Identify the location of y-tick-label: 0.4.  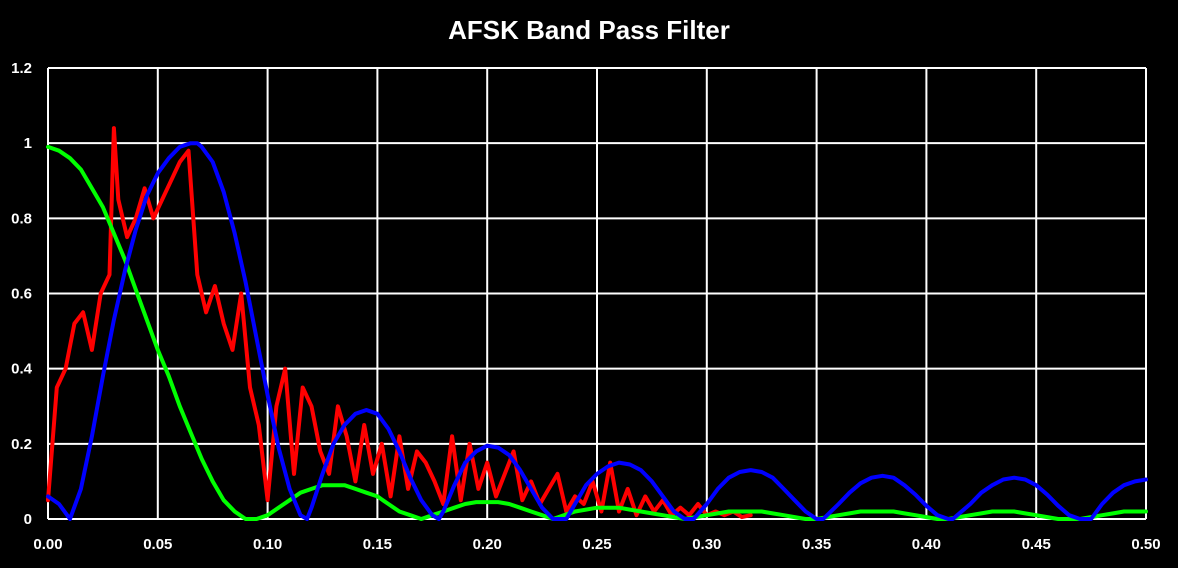
(22, 369).